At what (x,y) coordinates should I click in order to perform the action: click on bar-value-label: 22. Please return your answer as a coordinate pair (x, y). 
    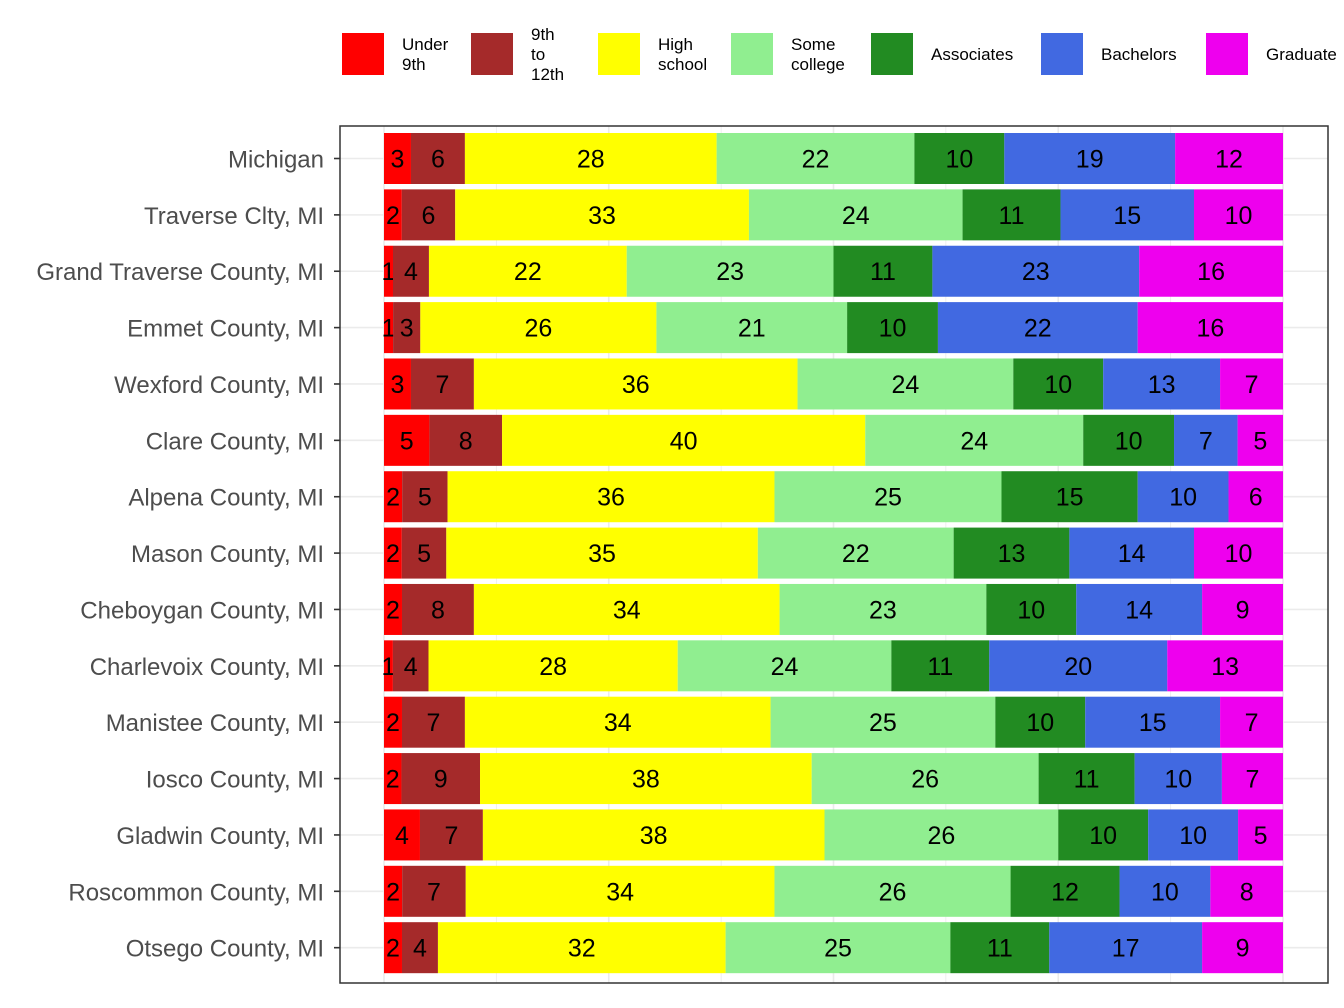
    Looking at the image, I should click on (528, 272).